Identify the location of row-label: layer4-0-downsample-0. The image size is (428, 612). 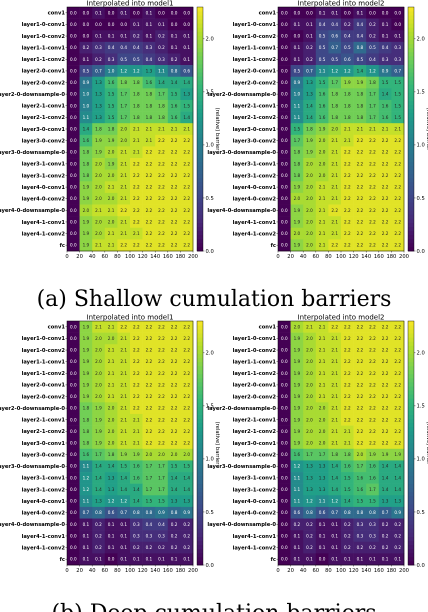
(241, 525).